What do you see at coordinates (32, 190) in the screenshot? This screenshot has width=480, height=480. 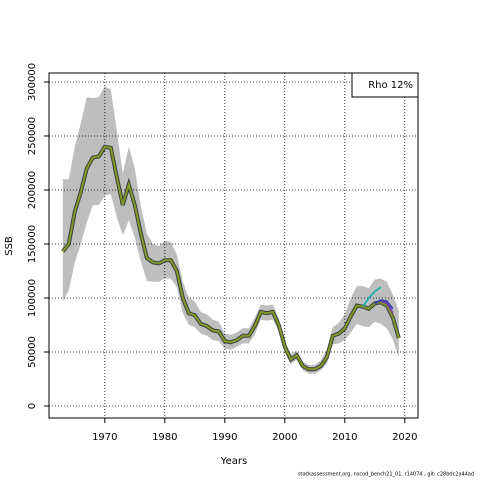 I see `y-tick-label: 200000` at bounding box center [32, 190].